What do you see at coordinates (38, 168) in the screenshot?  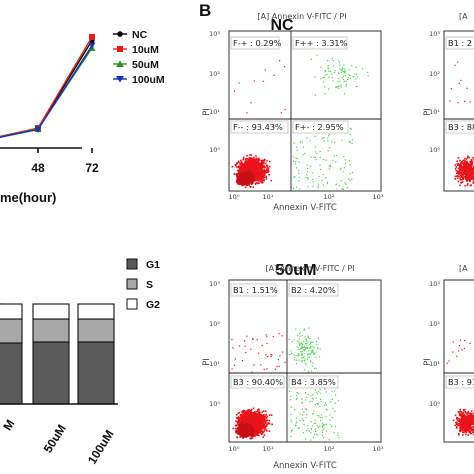 I see `growth-tick-label: 48` at bounding box center [38, 168].